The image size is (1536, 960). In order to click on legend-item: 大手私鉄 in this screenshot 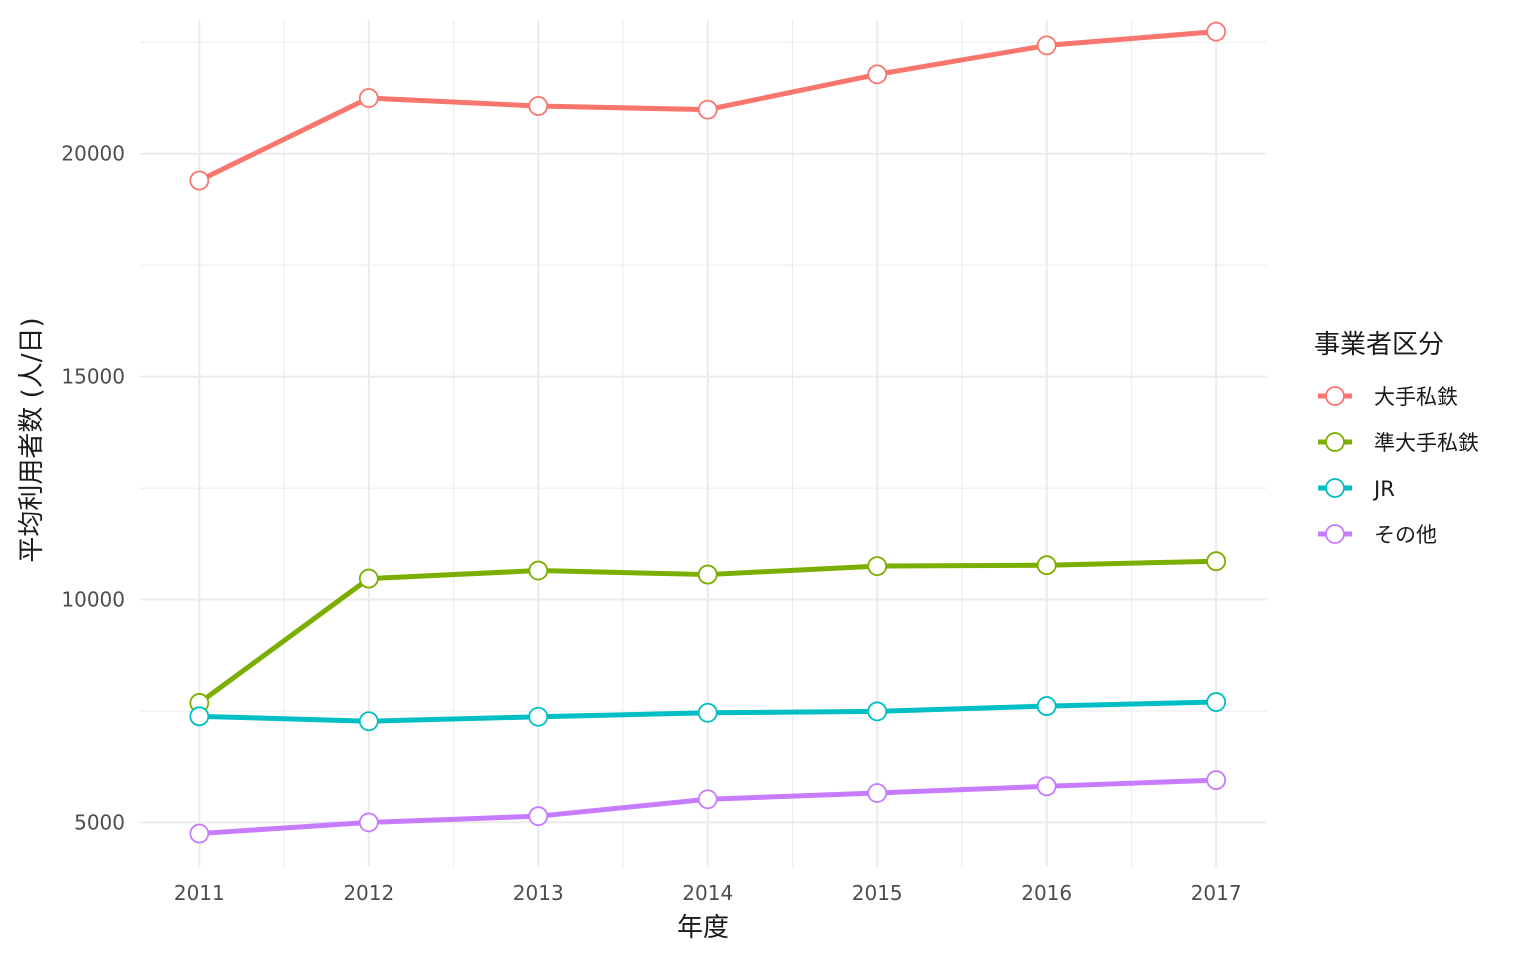, I will do `click(1388, 397)`.